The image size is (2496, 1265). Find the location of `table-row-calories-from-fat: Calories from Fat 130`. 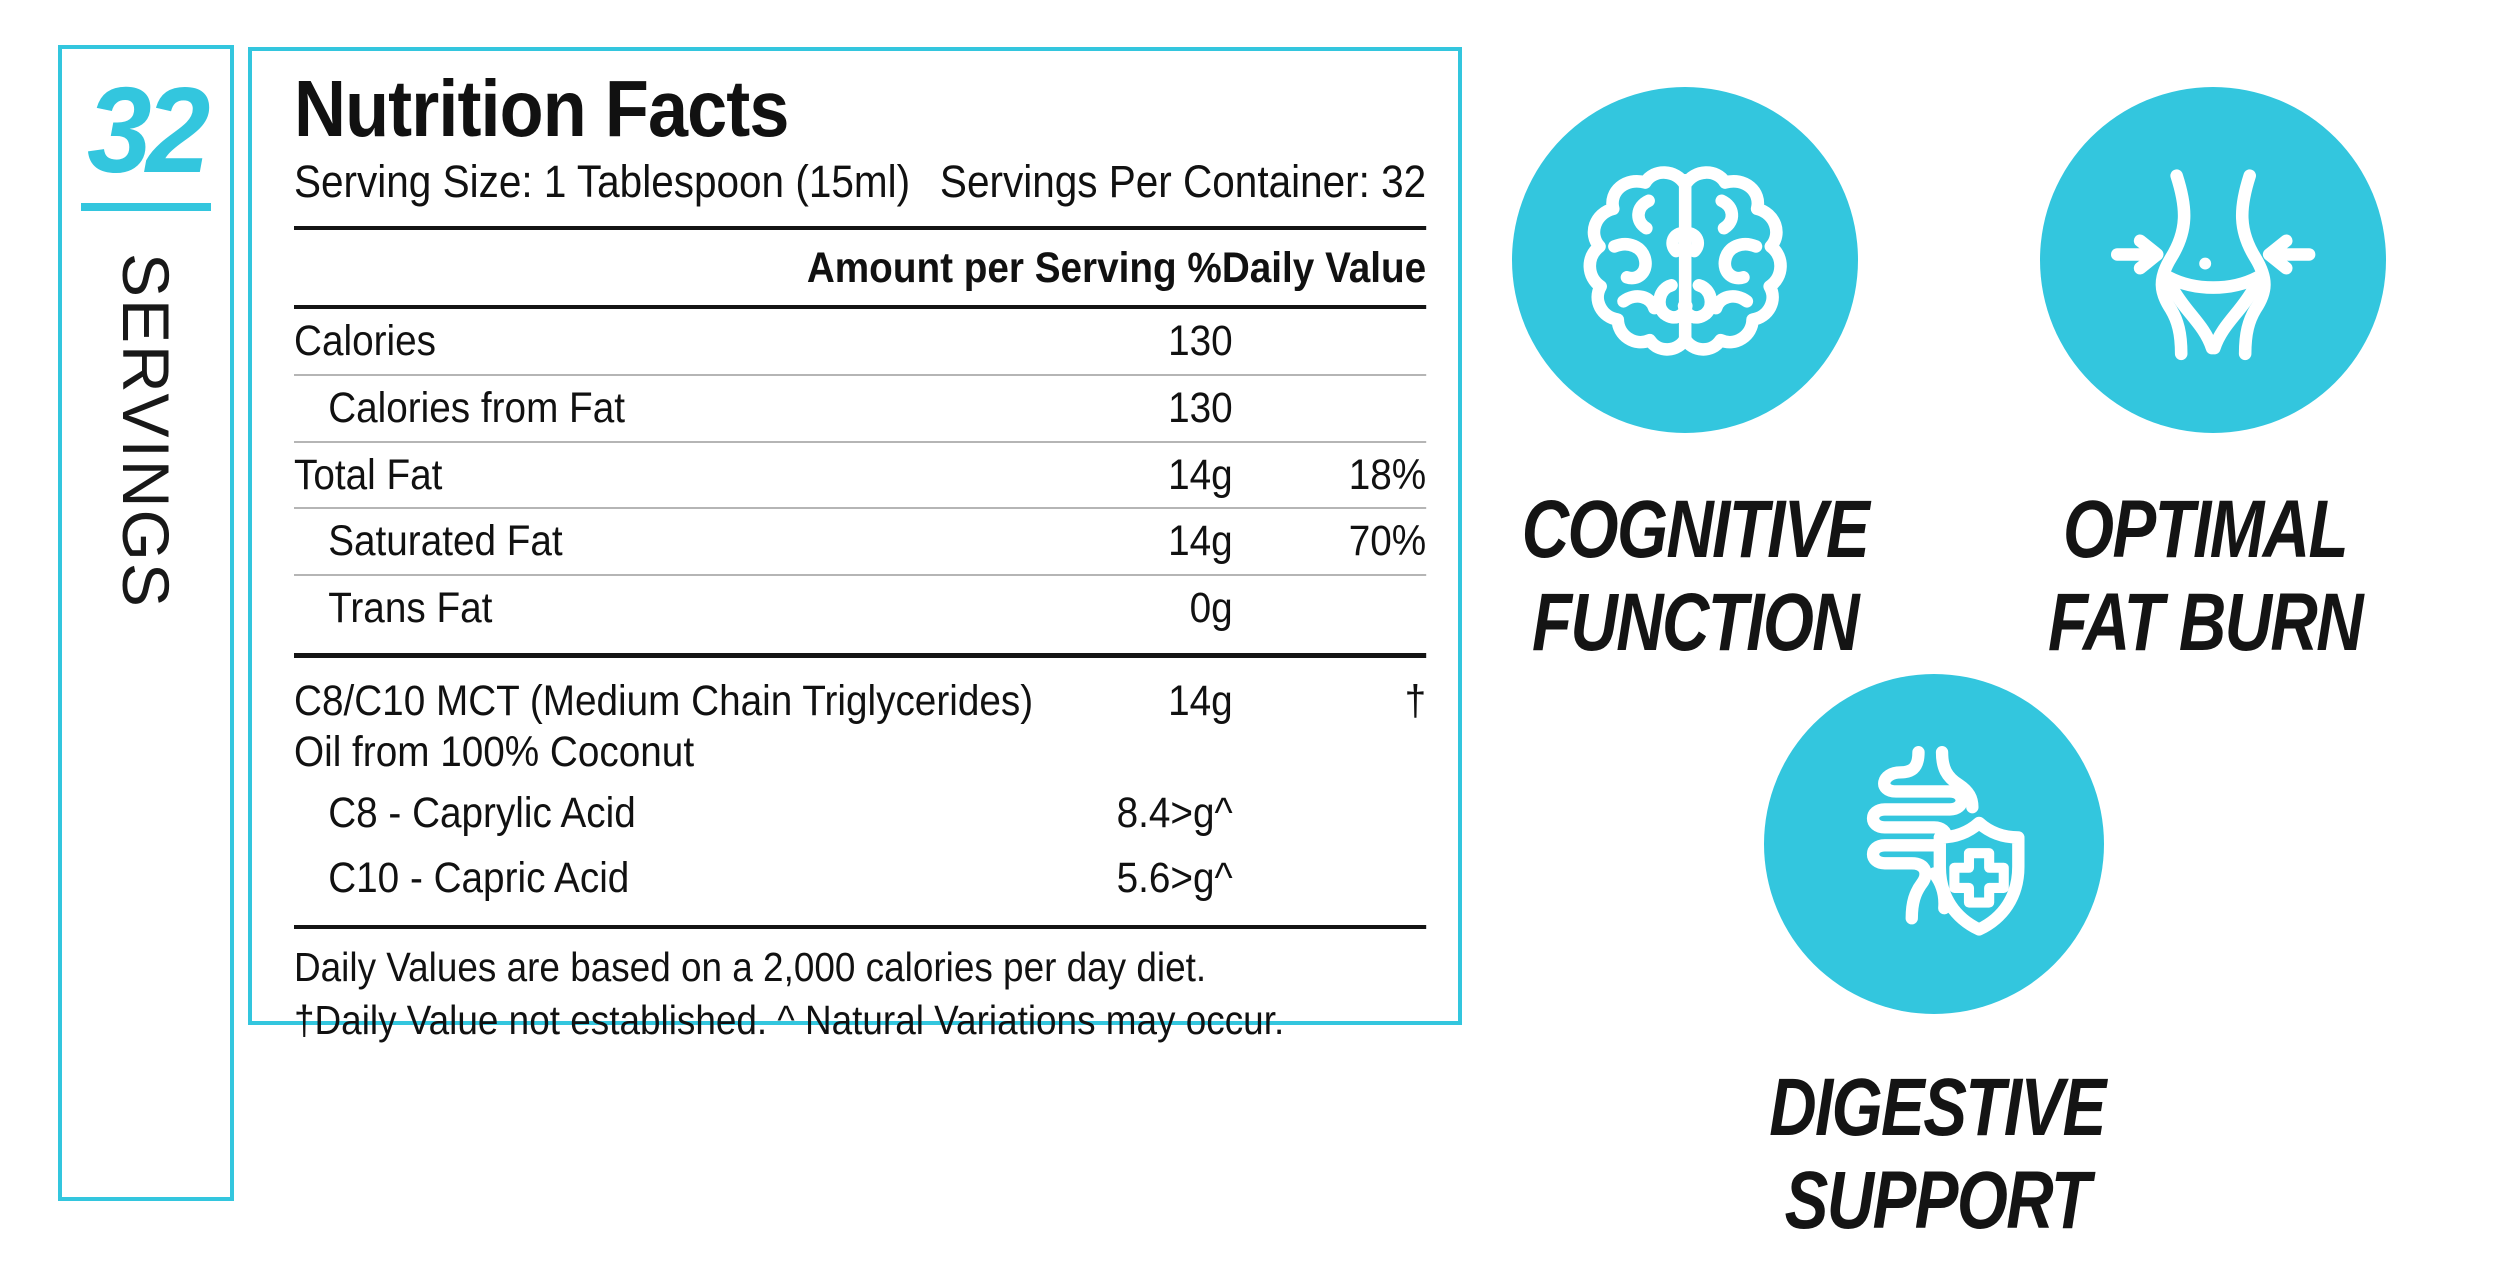

table-row-calories-from-fat: Calories from Fat 130 is located at coordinates (860, 408).